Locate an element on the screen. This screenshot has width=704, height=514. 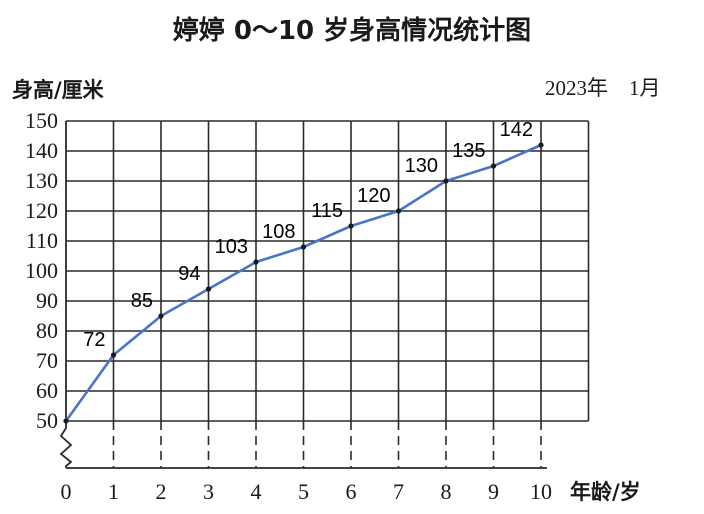
data-label: 108 is located at coordinates (278, 232).